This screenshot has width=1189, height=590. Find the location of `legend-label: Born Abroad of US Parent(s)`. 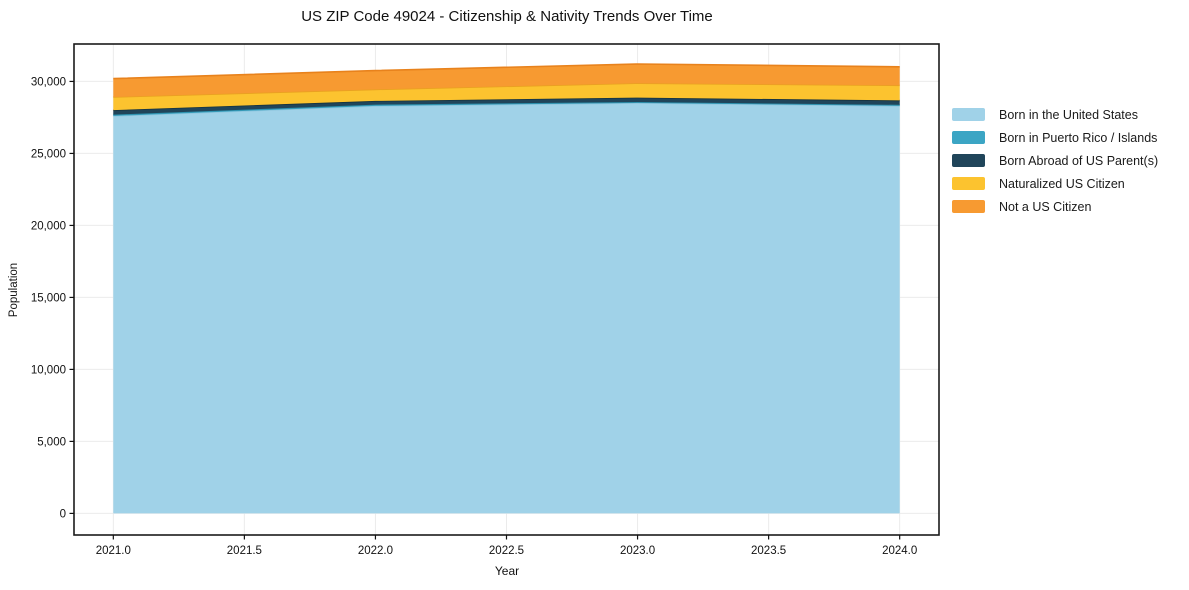

legend-label: Born Abroad of US Parent(s) is located at coordinates (1079, 160).